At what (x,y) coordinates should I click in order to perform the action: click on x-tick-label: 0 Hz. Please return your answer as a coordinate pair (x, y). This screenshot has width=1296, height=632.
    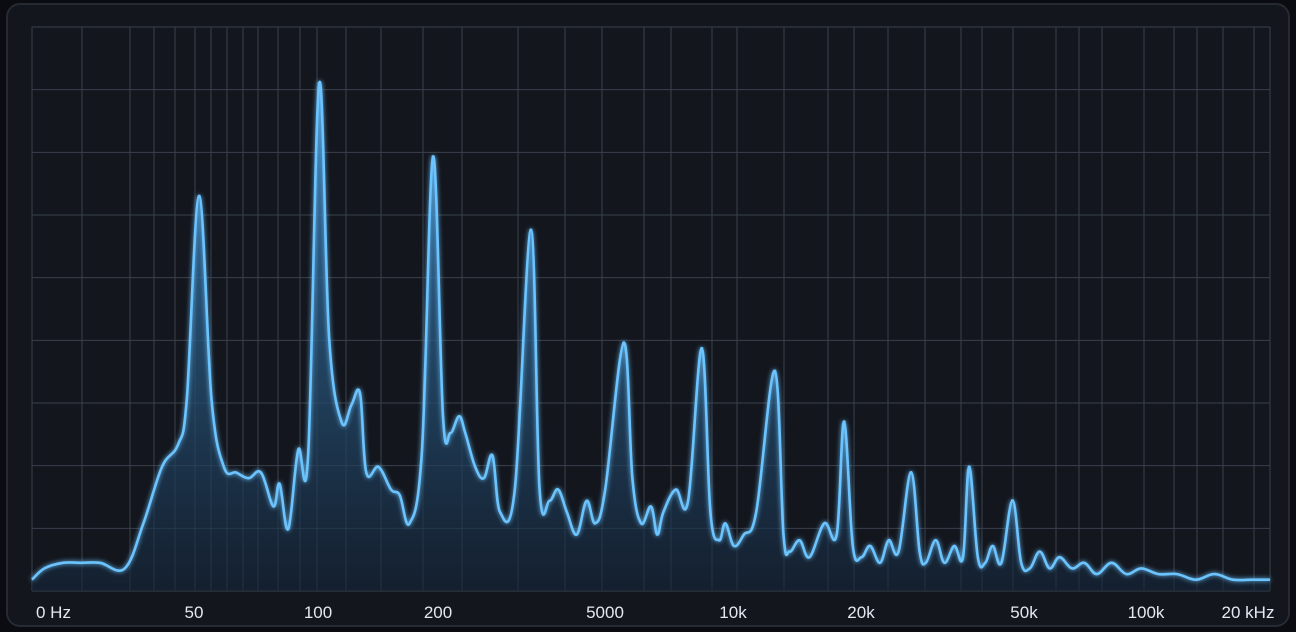
    Looking at the image, I should click on (53, 612).